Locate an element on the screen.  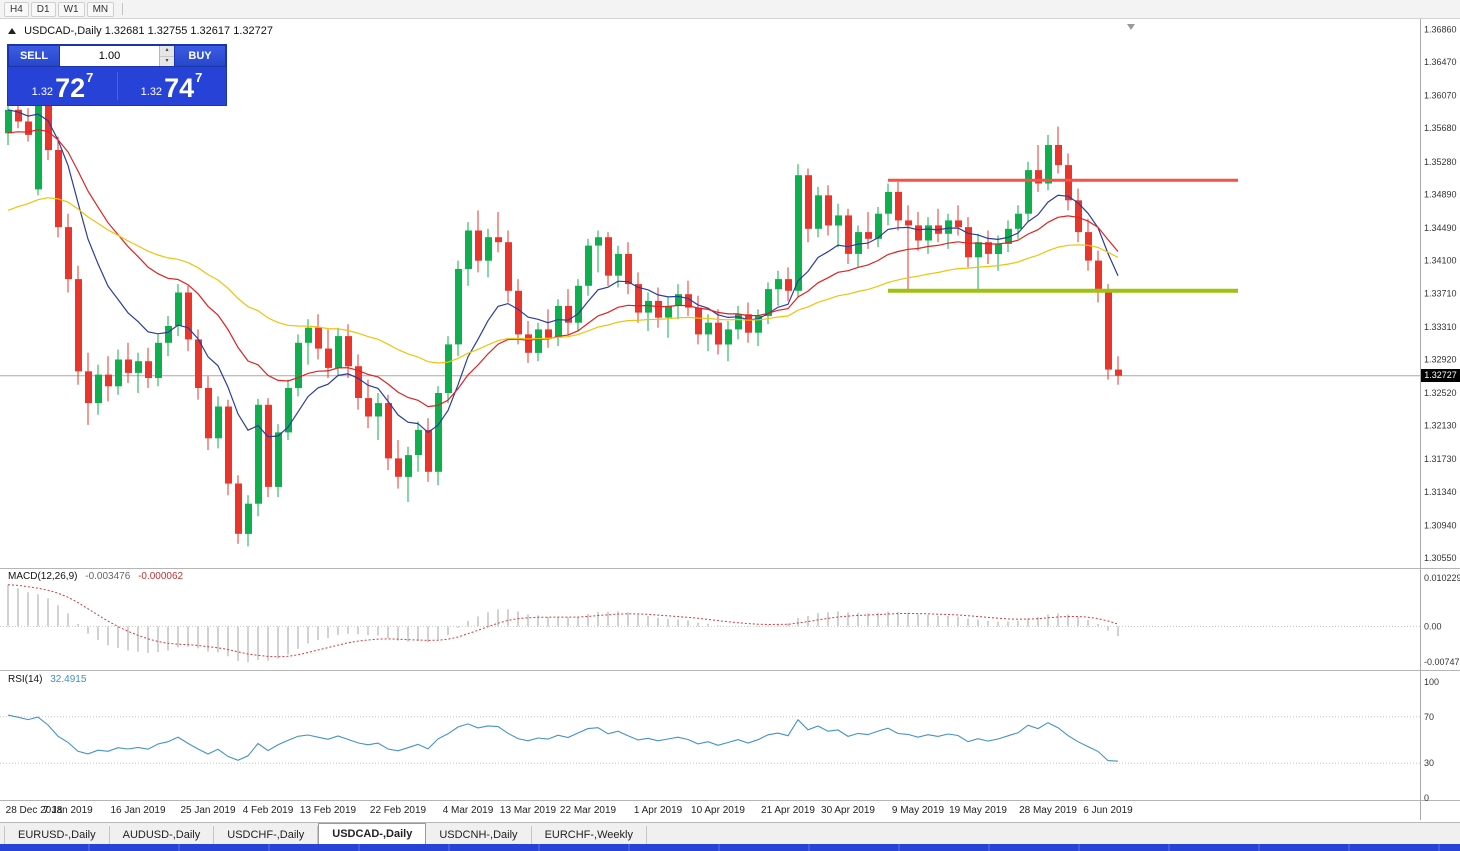
timeframe-w1-button: W1 is located at coordinates (71, 9).